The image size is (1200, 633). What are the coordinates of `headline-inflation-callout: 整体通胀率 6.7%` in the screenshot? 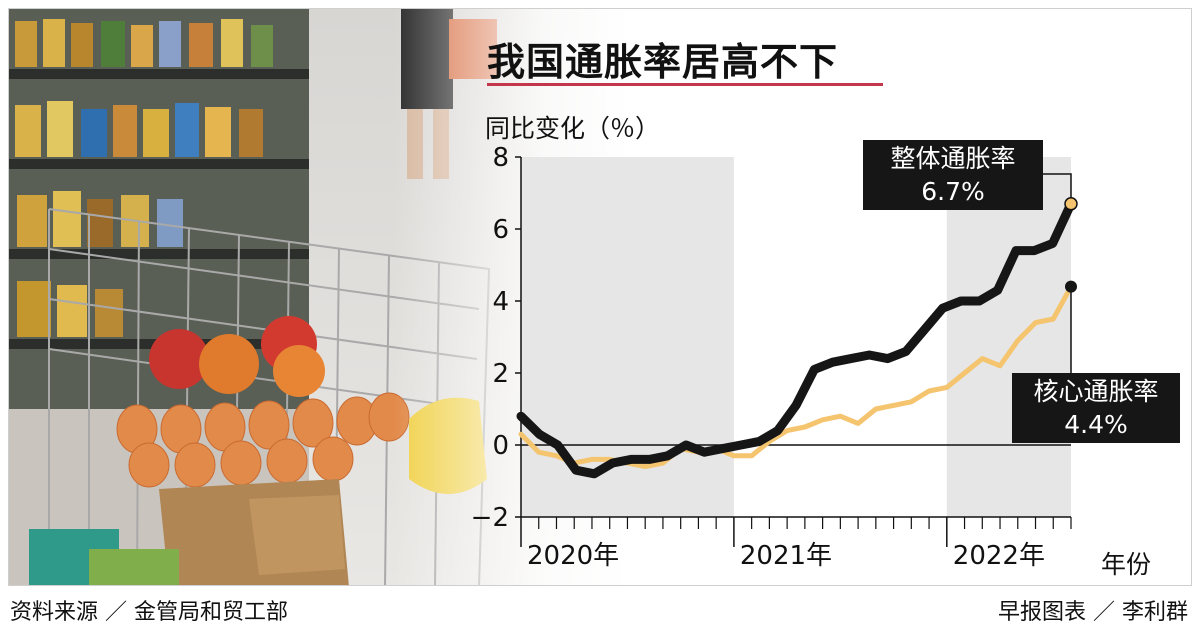 It's located at (953, 175).